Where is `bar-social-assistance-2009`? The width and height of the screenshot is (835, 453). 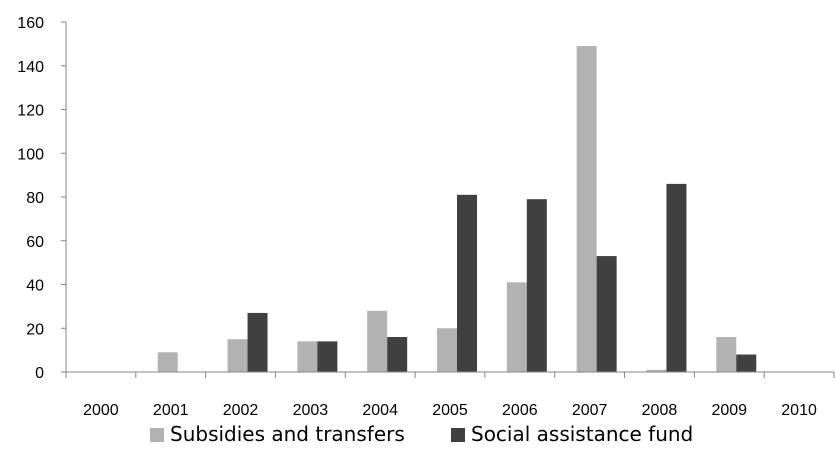 bar-social-assistance-2009 is located at coordinates (746, 363).